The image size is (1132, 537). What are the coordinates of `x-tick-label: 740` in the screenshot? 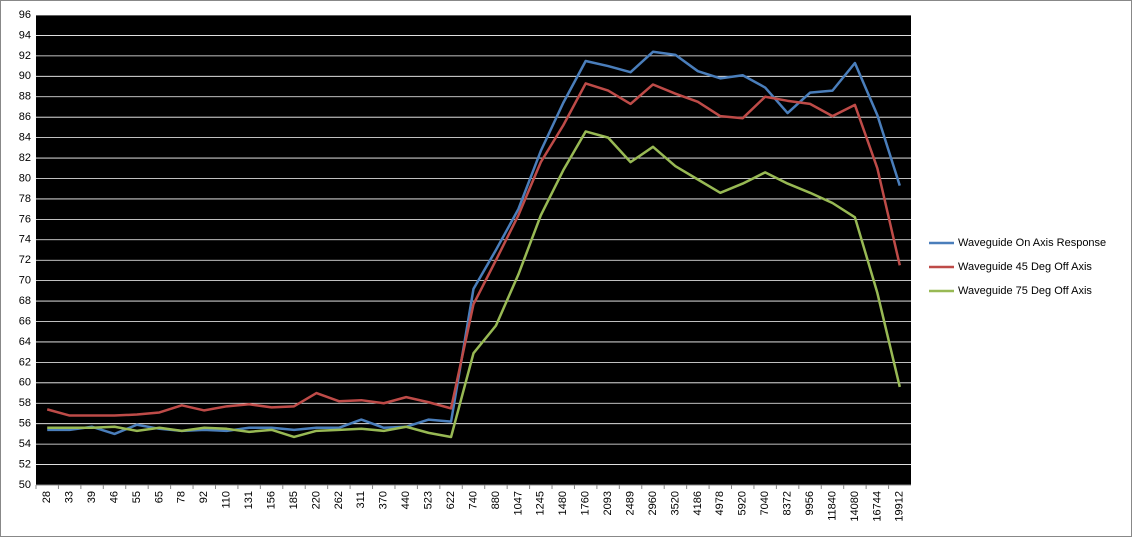 It's located at (473, 500).